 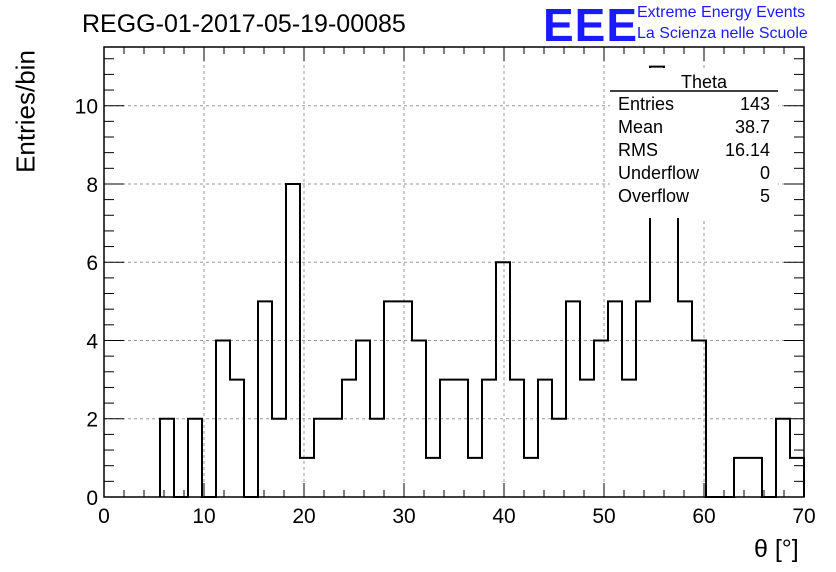 What do you see at coordinates (704, 82) in the screenshot?
I see `stats-title: Theta` at bounding box center [704, 82].